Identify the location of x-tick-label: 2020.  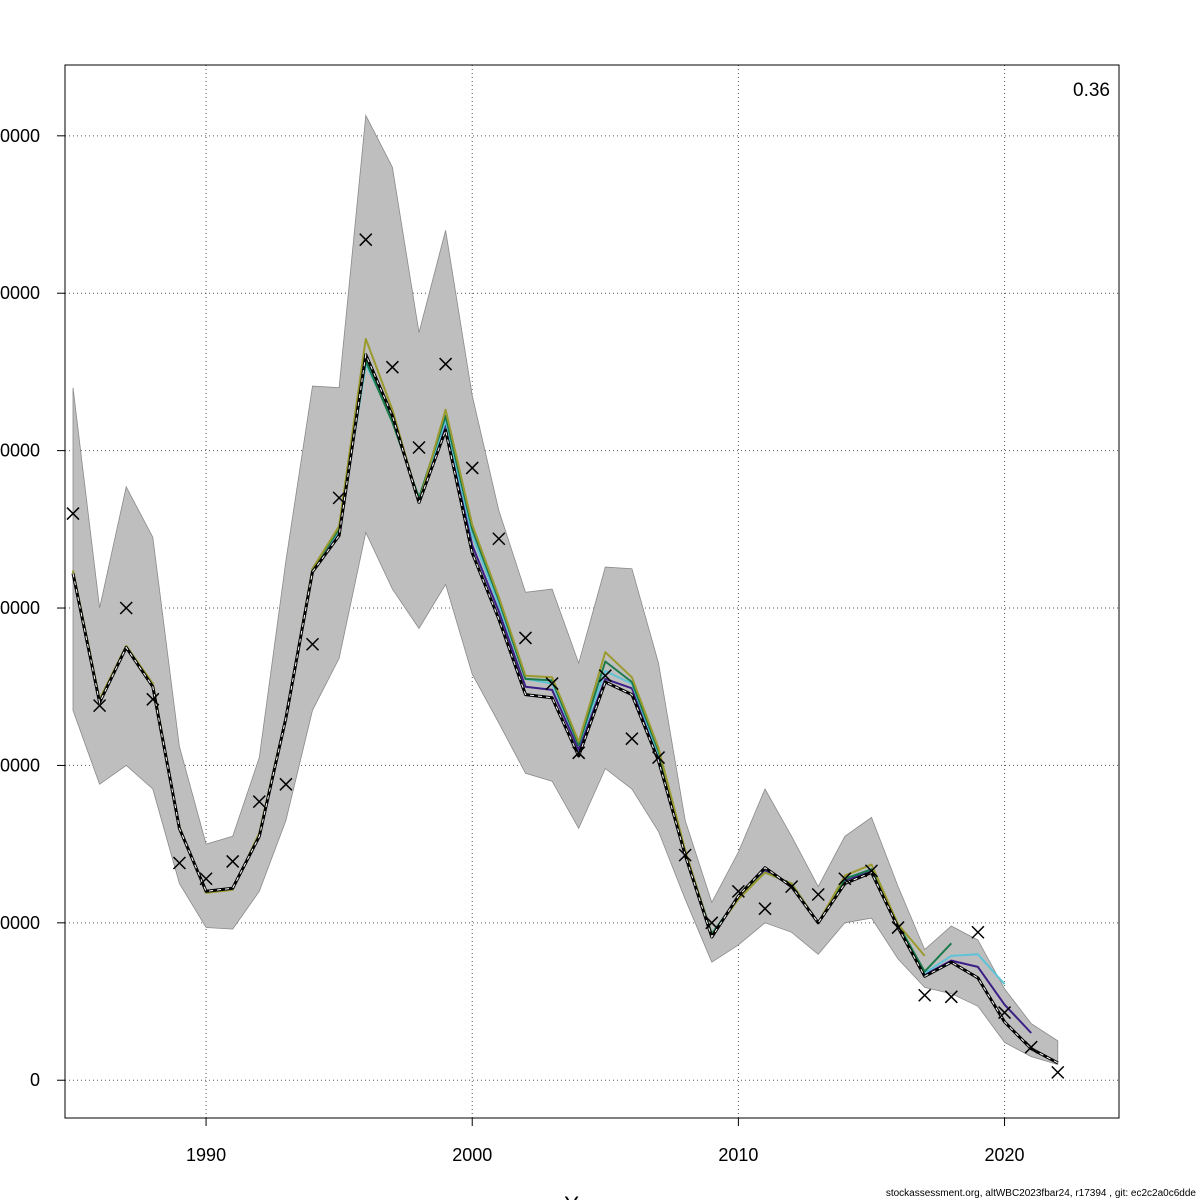
(1005, 1155).